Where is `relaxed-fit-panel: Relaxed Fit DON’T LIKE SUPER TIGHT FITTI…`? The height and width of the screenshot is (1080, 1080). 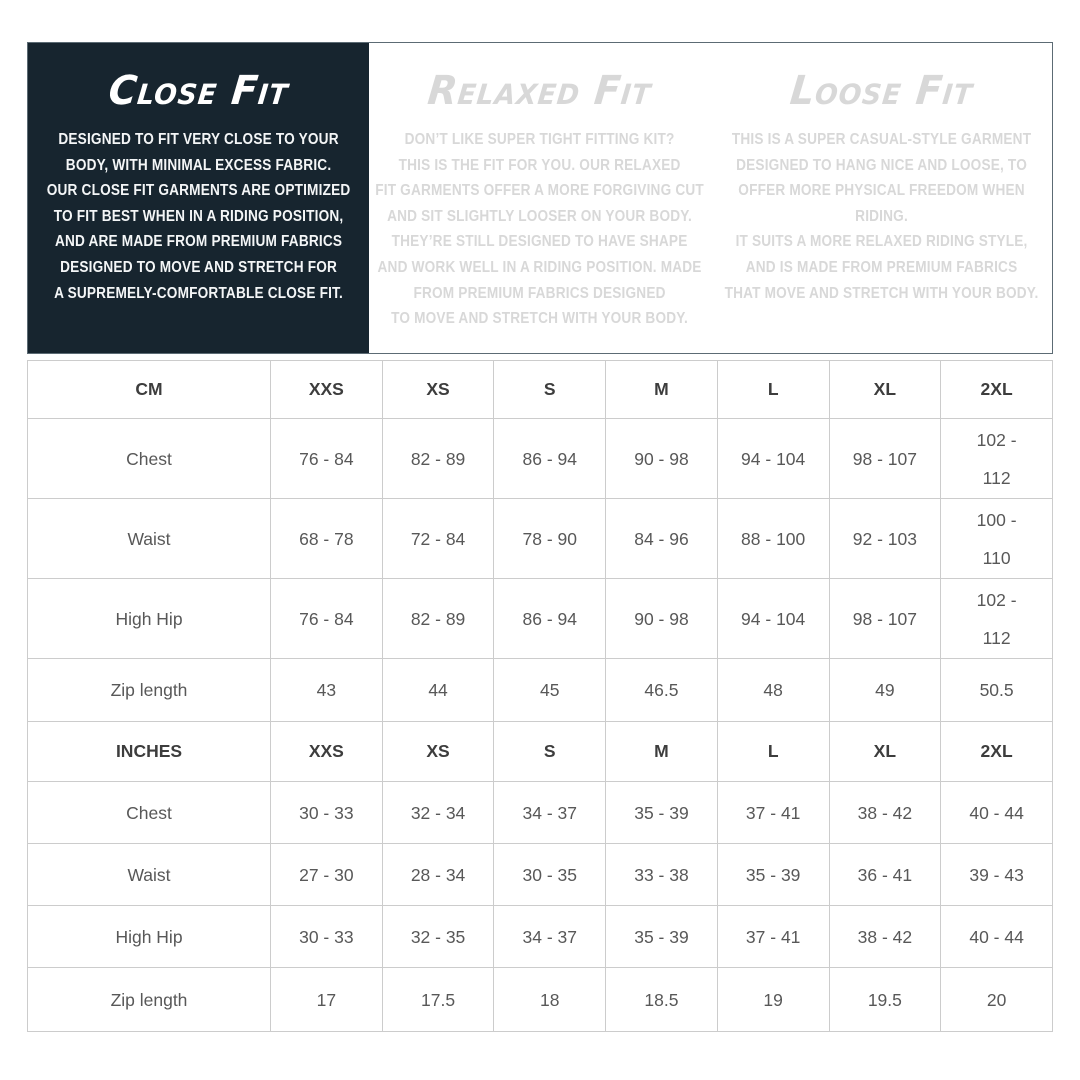 relaxed-fit-panel: Relaxed Fit DON’T LIKE SUPER TIGHT FITTI… is located at coordinates (540, 198).